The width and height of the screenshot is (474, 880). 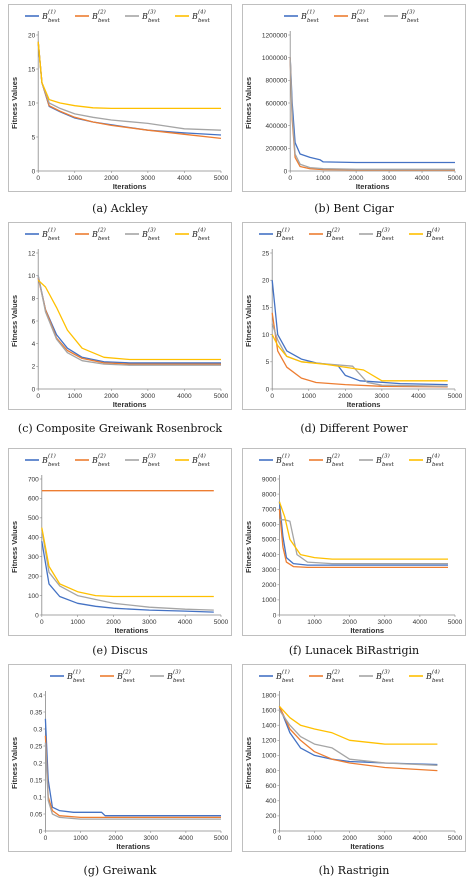 What do you see at coordinates (269, 600) in the screenshot?
I see `y-tick-label: 1000` at bounding box center [269, 600].